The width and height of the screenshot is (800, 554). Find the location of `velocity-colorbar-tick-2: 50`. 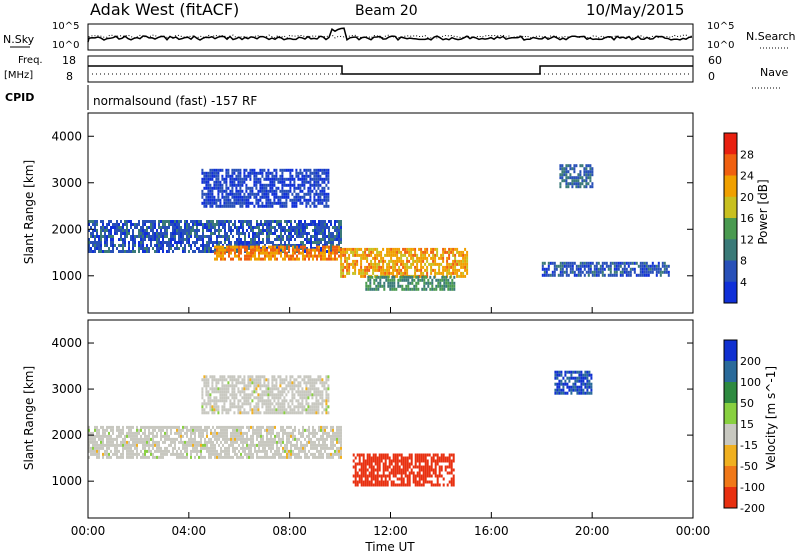

velocity-colorbar-tick-2: 50 is located at coordinates (747, 403).